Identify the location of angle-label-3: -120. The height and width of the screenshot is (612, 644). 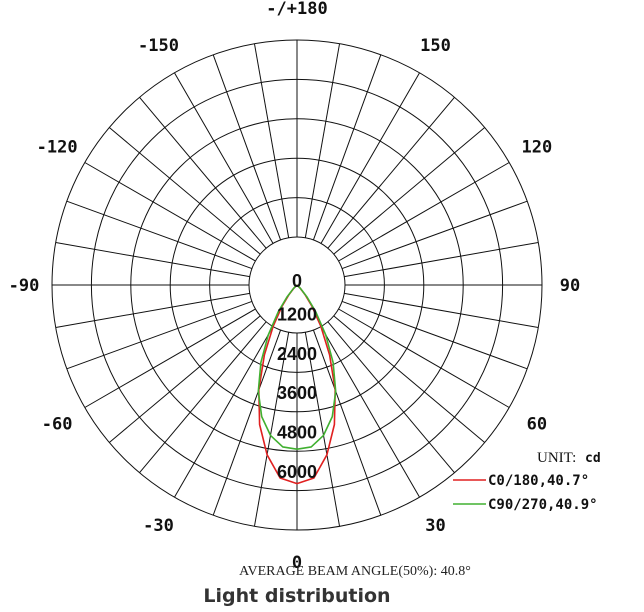
(57, 148).